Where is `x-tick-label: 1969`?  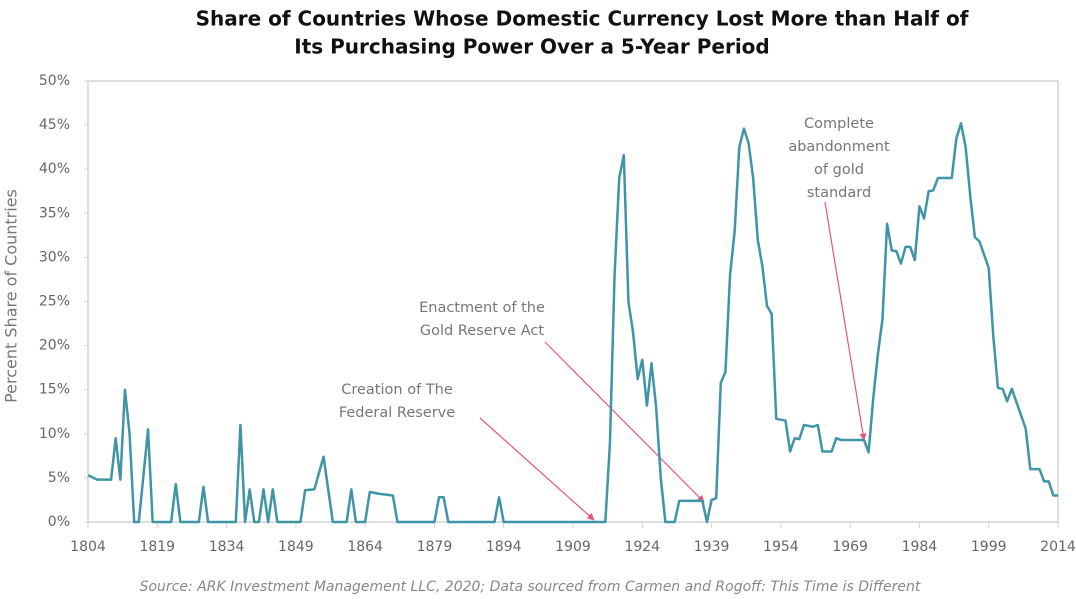 x-tick-label: 1969 is located at coordinates (850, 547).